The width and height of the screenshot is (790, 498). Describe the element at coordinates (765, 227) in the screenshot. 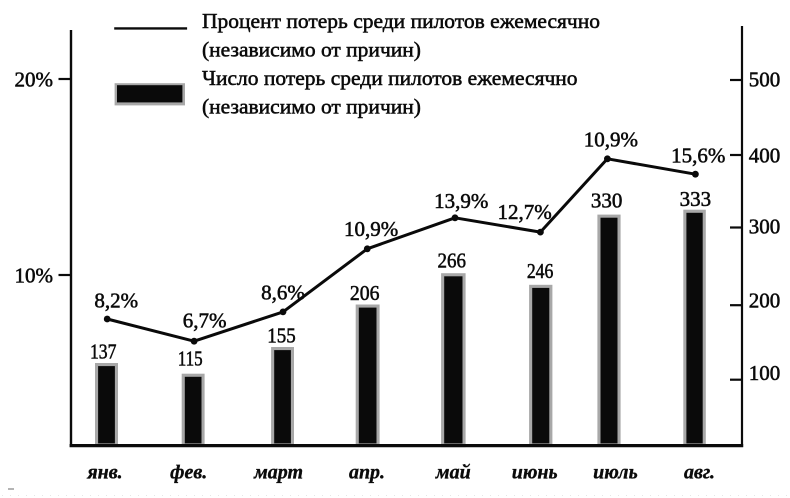

I see `svg-text: 300` at that location.